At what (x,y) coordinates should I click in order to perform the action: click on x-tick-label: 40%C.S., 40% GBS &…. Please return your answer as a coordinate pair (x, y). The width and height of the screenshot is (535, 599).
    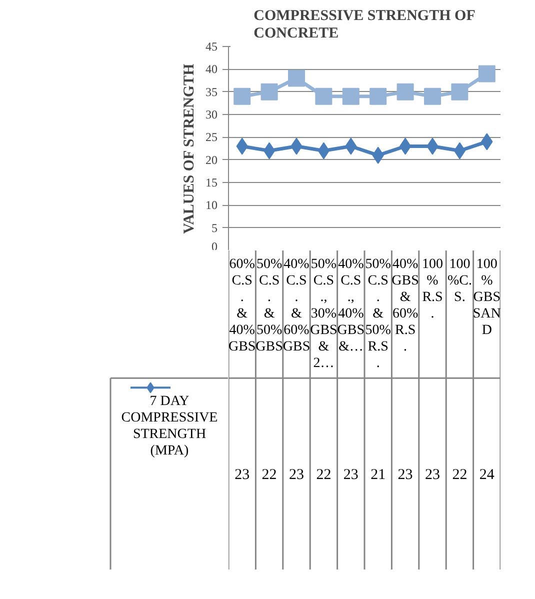
    Looking at the image, I should click on (351, 305).